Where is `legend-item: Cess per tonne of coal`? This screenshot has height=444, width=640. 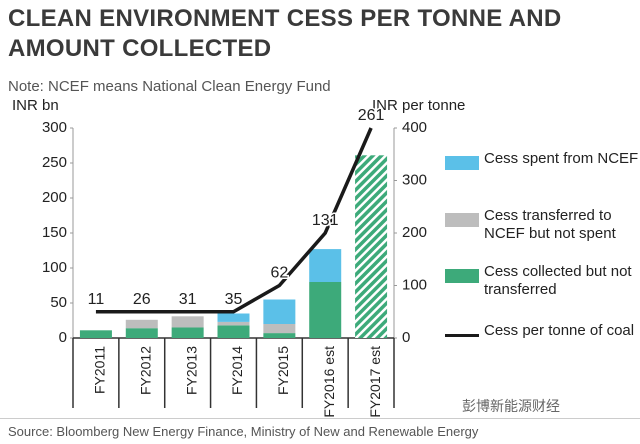
legend-item: Cess per tonne of coal is located at coordinates (540, 347).